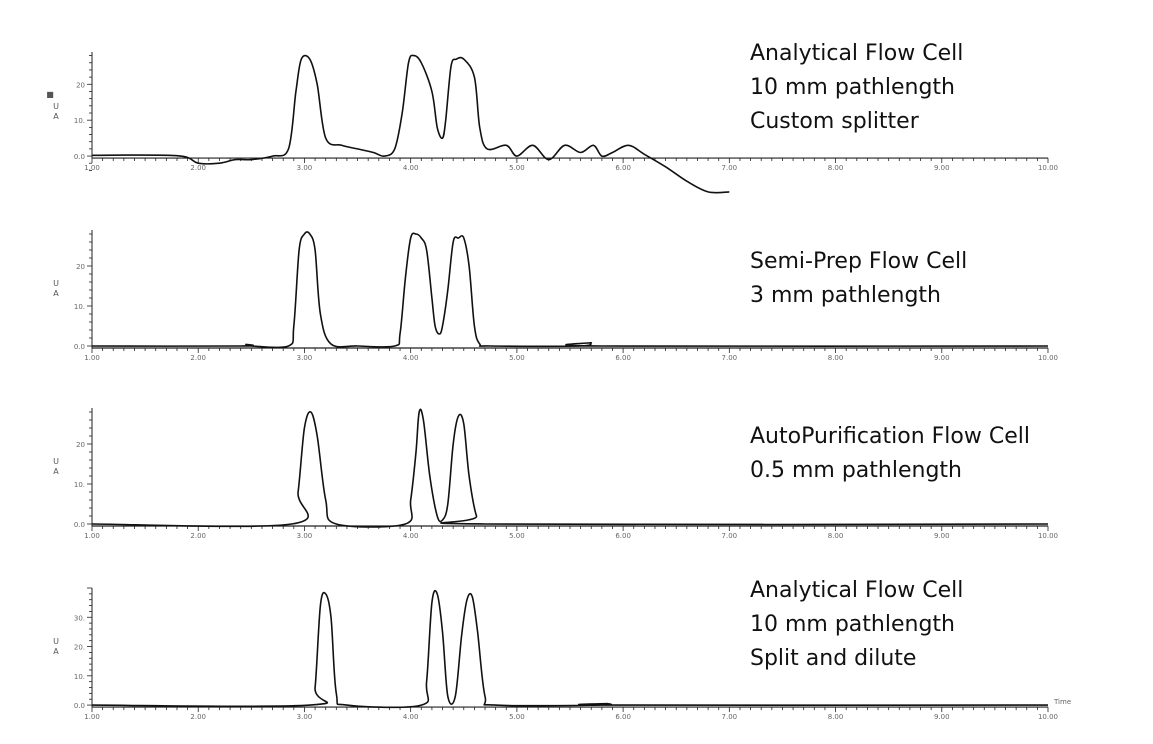  I want to click on y-tick-label: 30., so click(79, 618).